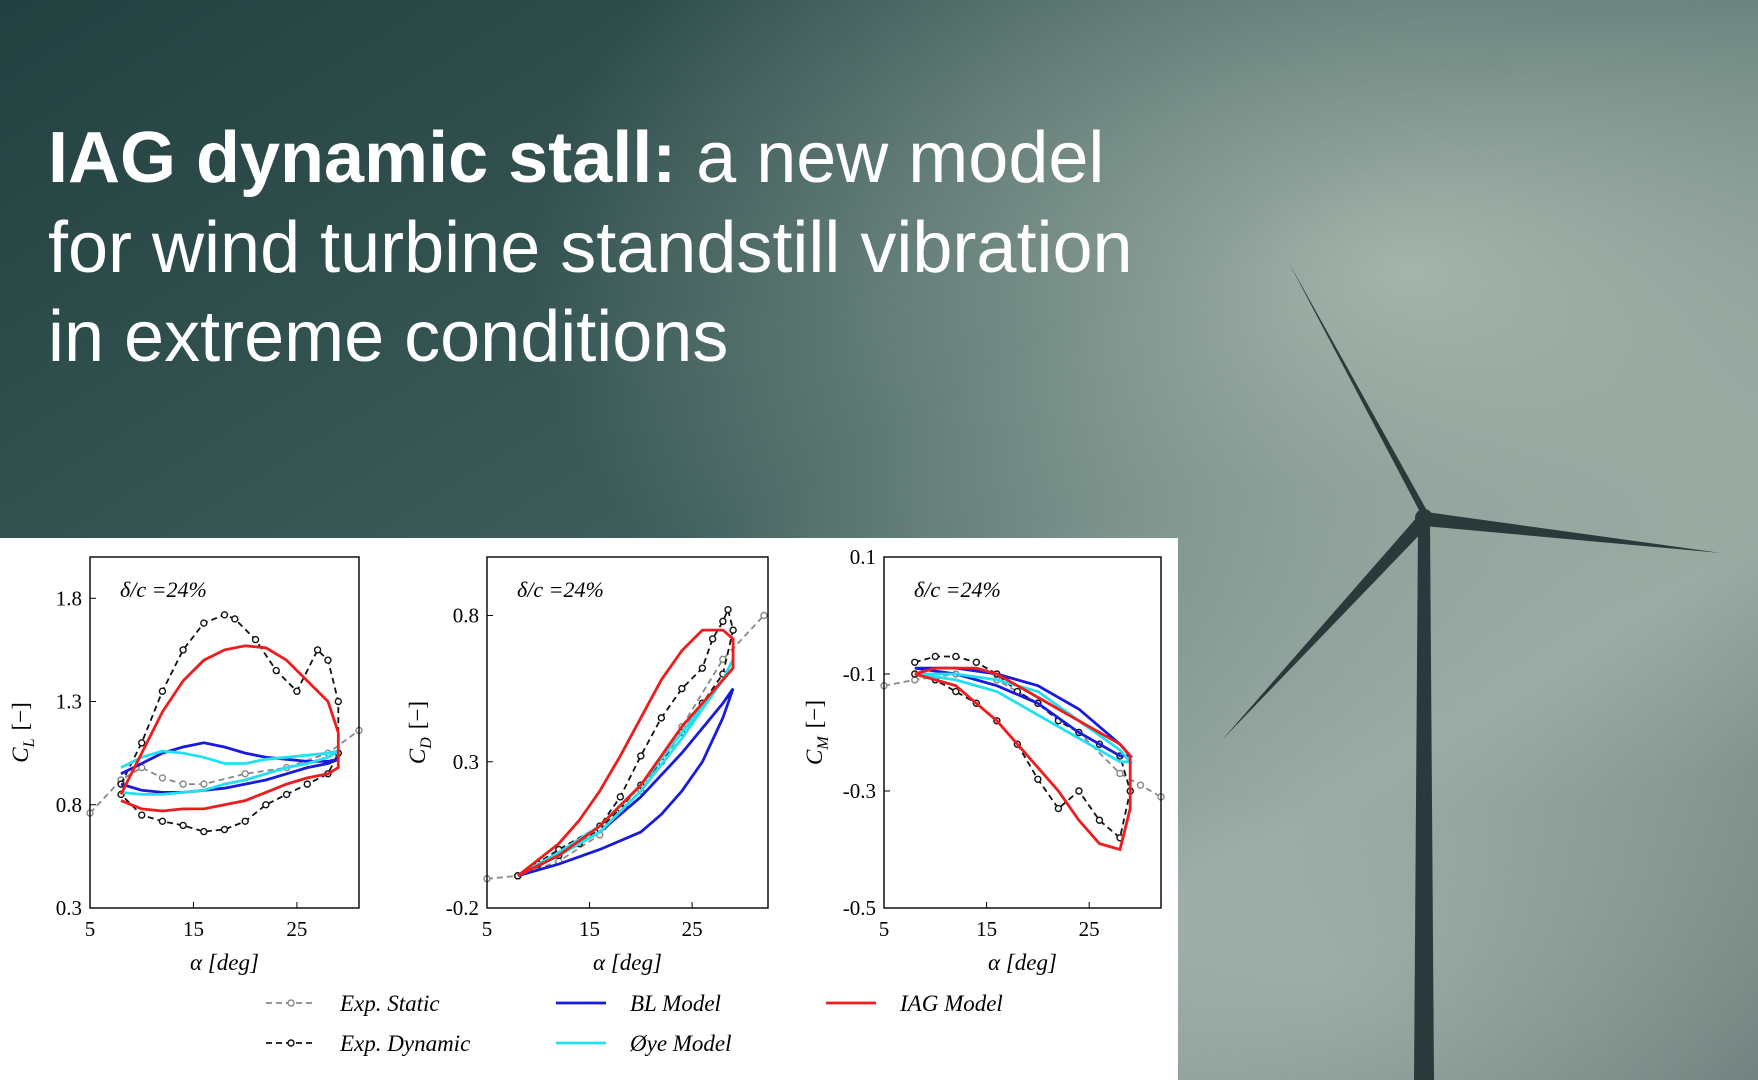  I want to click on headline-text: a new model, so click(900, 158).